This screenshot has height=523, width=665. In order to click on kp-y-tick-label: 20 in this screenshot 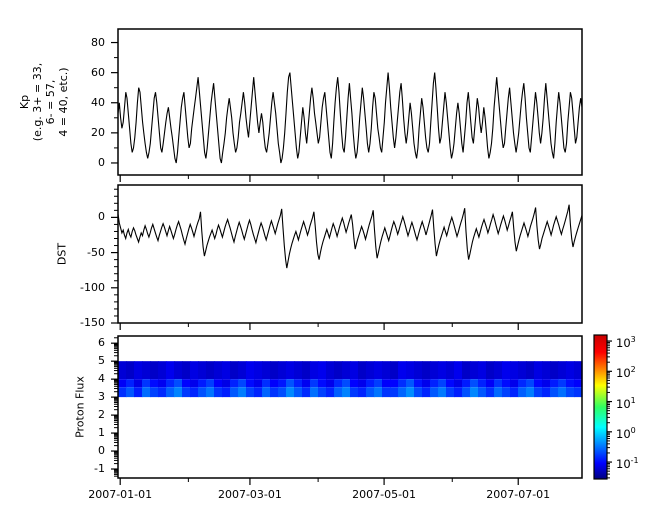, I will do `click(98, 132)`.